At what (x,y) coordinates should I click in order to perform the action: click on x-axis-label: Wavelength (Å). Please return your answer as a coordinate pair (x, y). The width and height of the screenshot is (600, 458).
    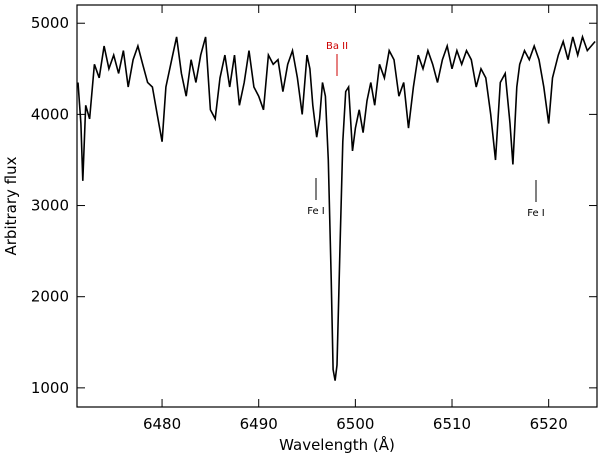
    Looking at the image, I should click on (337, 444).